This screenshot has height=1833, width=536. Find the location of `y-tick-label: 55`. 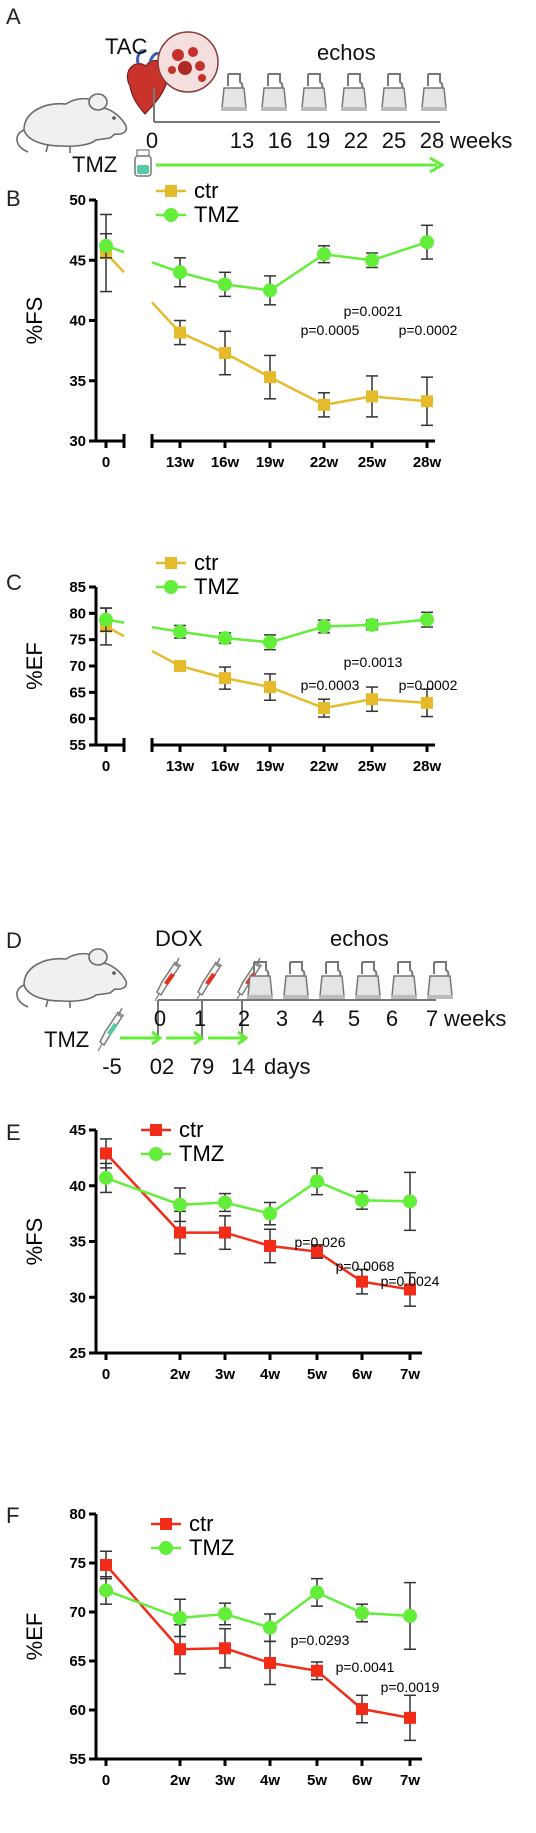

y-tick-label: 55 is located at coordinates (77, 1759).